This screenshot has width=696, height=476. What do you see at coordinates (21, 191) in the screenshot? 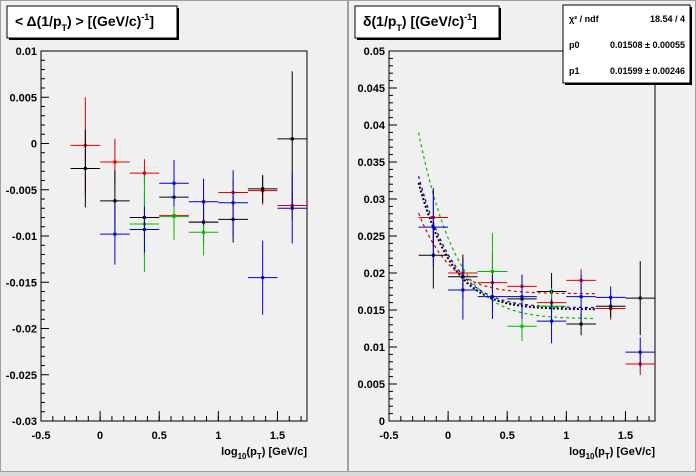
I see `y-tick-label: -0.005` at bounding box center [21, 191].